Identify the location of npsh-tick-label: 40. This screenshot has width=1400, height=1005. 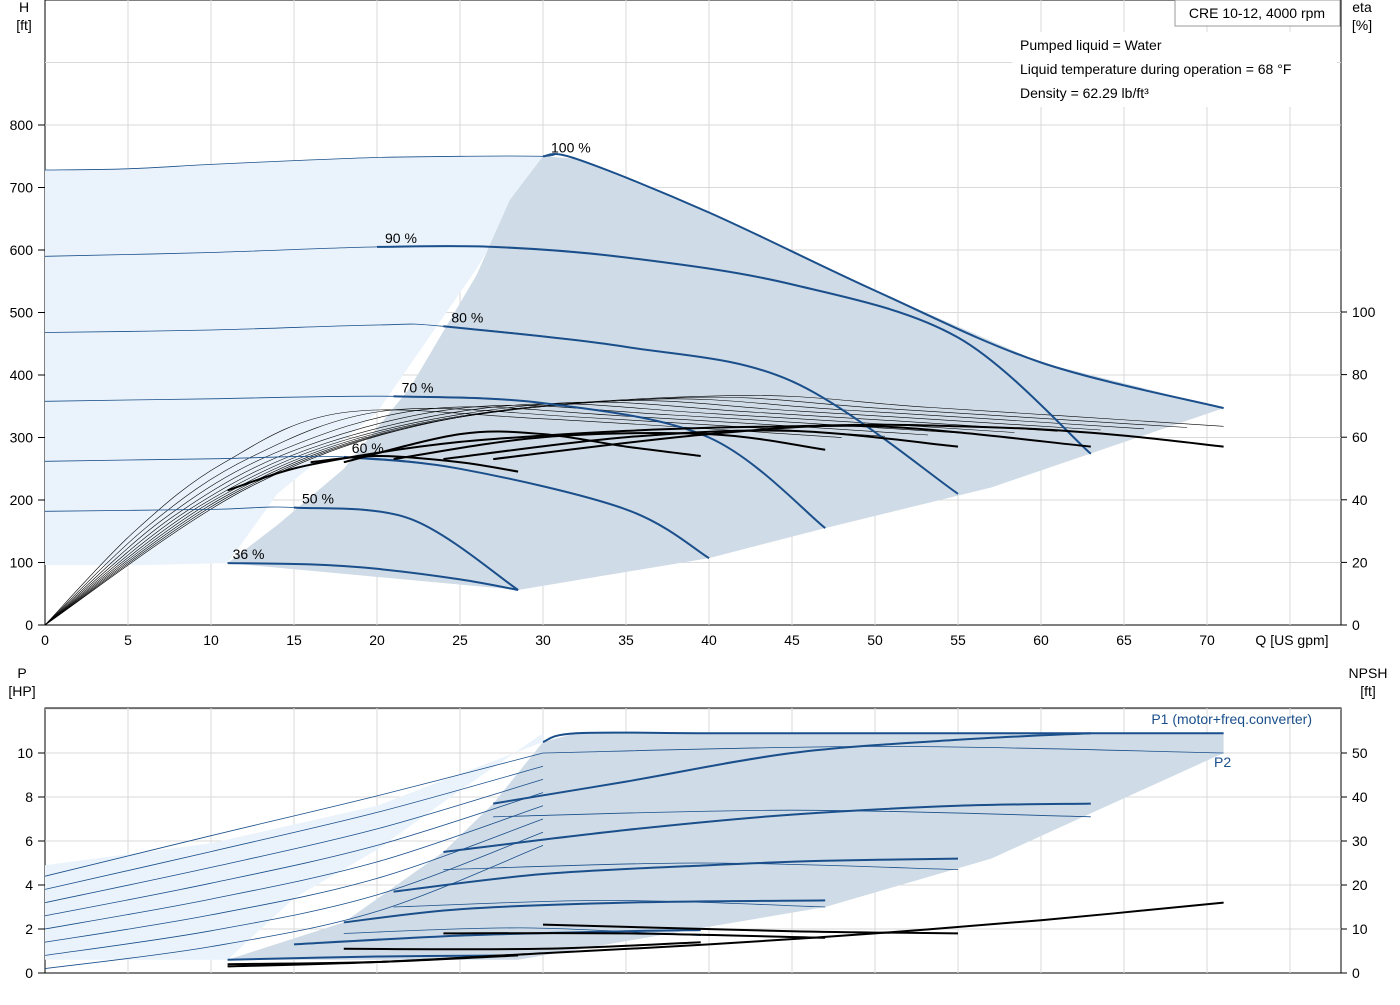
(1360, 797).